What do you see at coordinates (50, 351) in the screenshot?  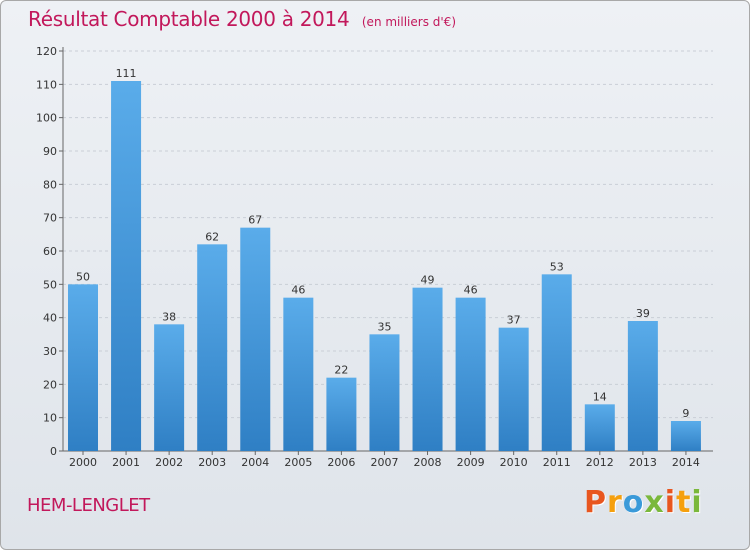 I see `y-tick-label: 30` at bounding box center [50, 351].